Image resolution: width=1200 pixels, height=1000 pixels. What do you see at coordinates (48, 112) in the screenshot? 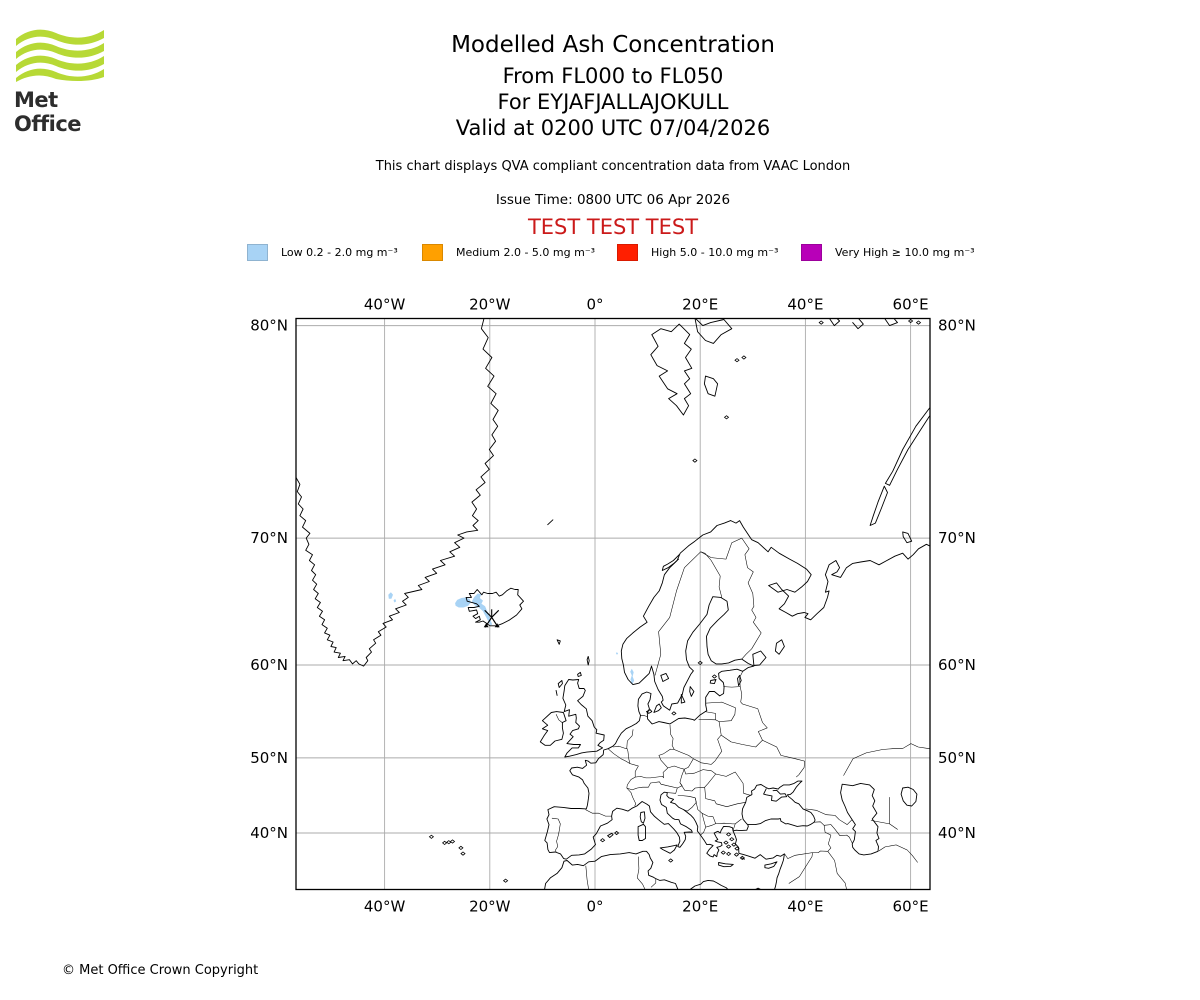
I see `met-office-logo-text: Met Office` at bounding box center [48, 112].